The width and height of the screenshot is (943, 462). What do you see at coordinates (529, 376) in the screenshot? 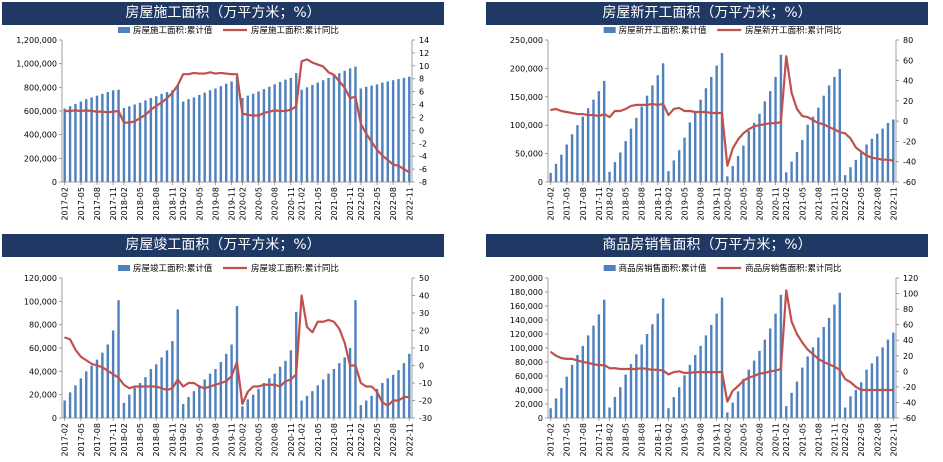
I see `y-left-tick-label: 60,000` at bounding box center [529, 376].